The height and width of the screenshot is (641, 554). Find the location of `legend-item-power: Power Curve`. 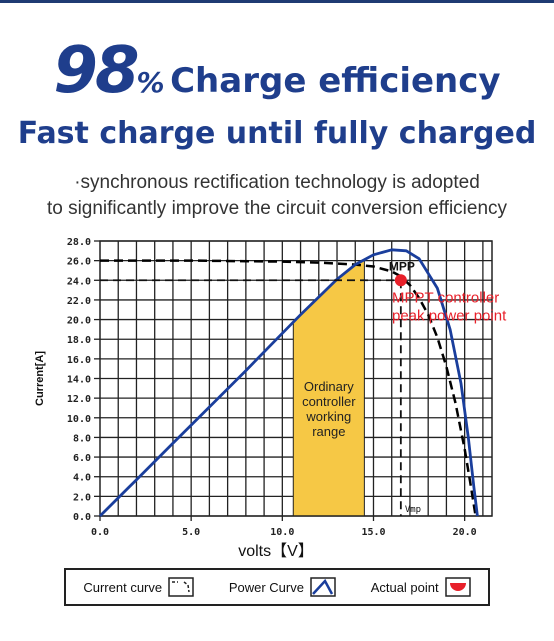

legend-item-power: Power Curve is located at coordinates (282, 587).